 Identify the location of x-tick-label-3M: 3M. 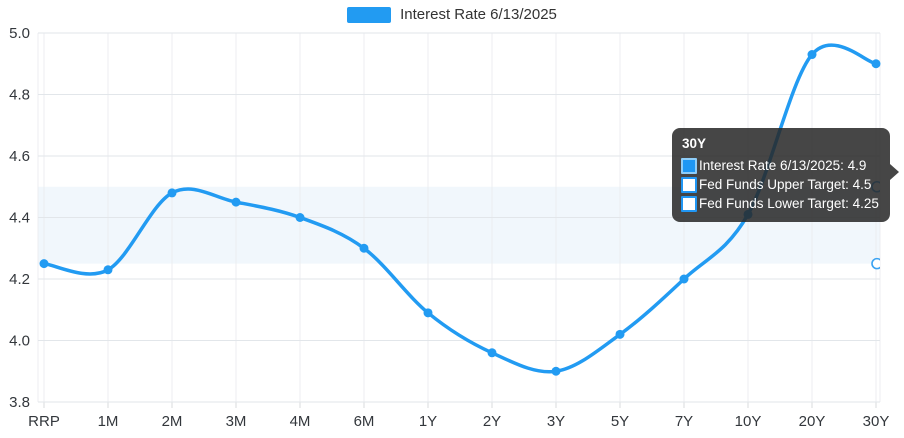
(236, 421).